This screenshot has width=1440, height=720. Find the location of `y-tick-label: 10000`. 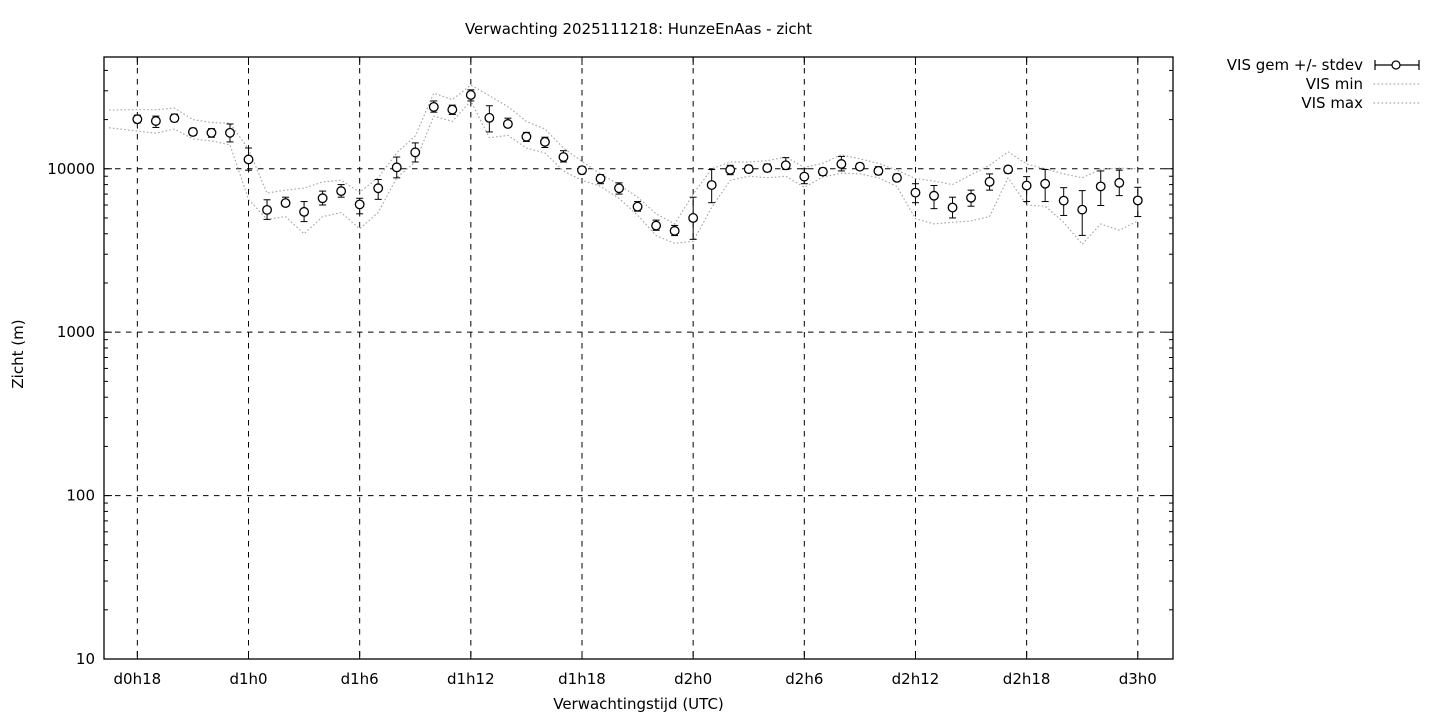

y-tick-label: 10000 is located at coordinates (71, 169).